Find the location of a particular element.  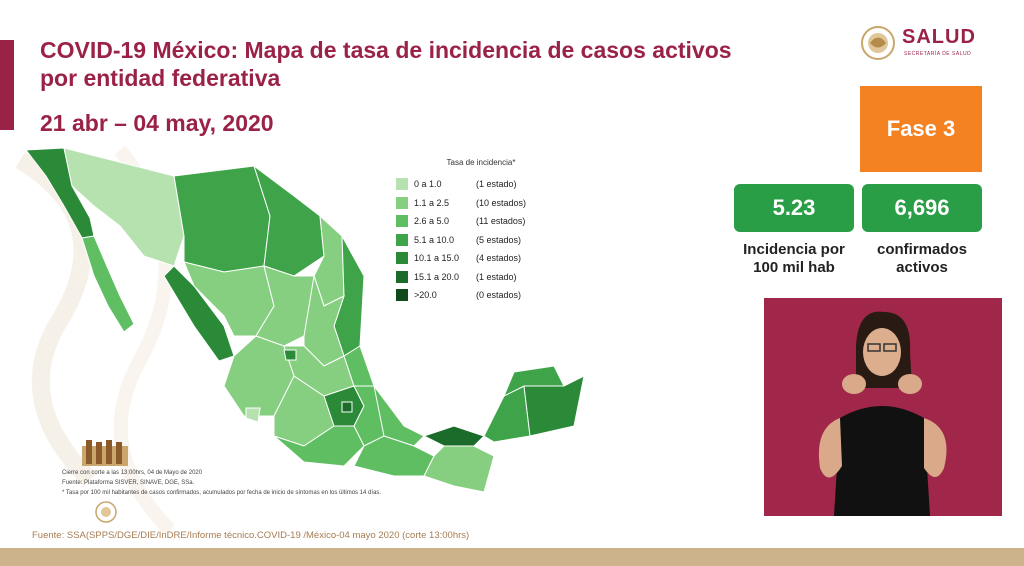

confirmed-label-line2: activos is located at coordinates (922, 267).